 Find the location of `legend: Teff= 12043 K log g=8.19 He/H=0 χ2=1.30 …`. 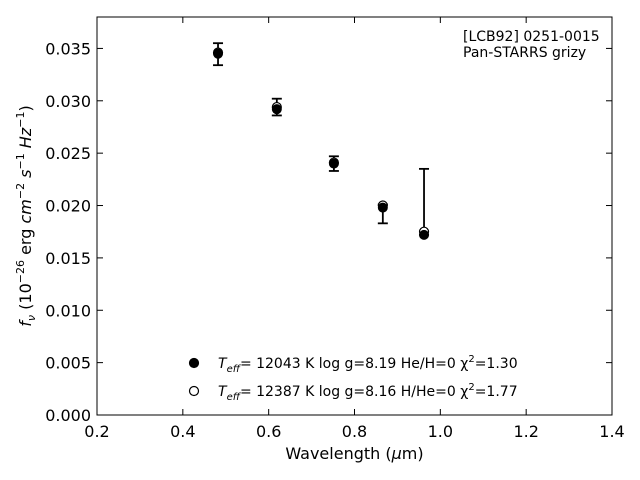

legend: Teff= 12043 K log g=8.19 He/H=0 χ2=1.30 … is located at coordinates (353, 378).